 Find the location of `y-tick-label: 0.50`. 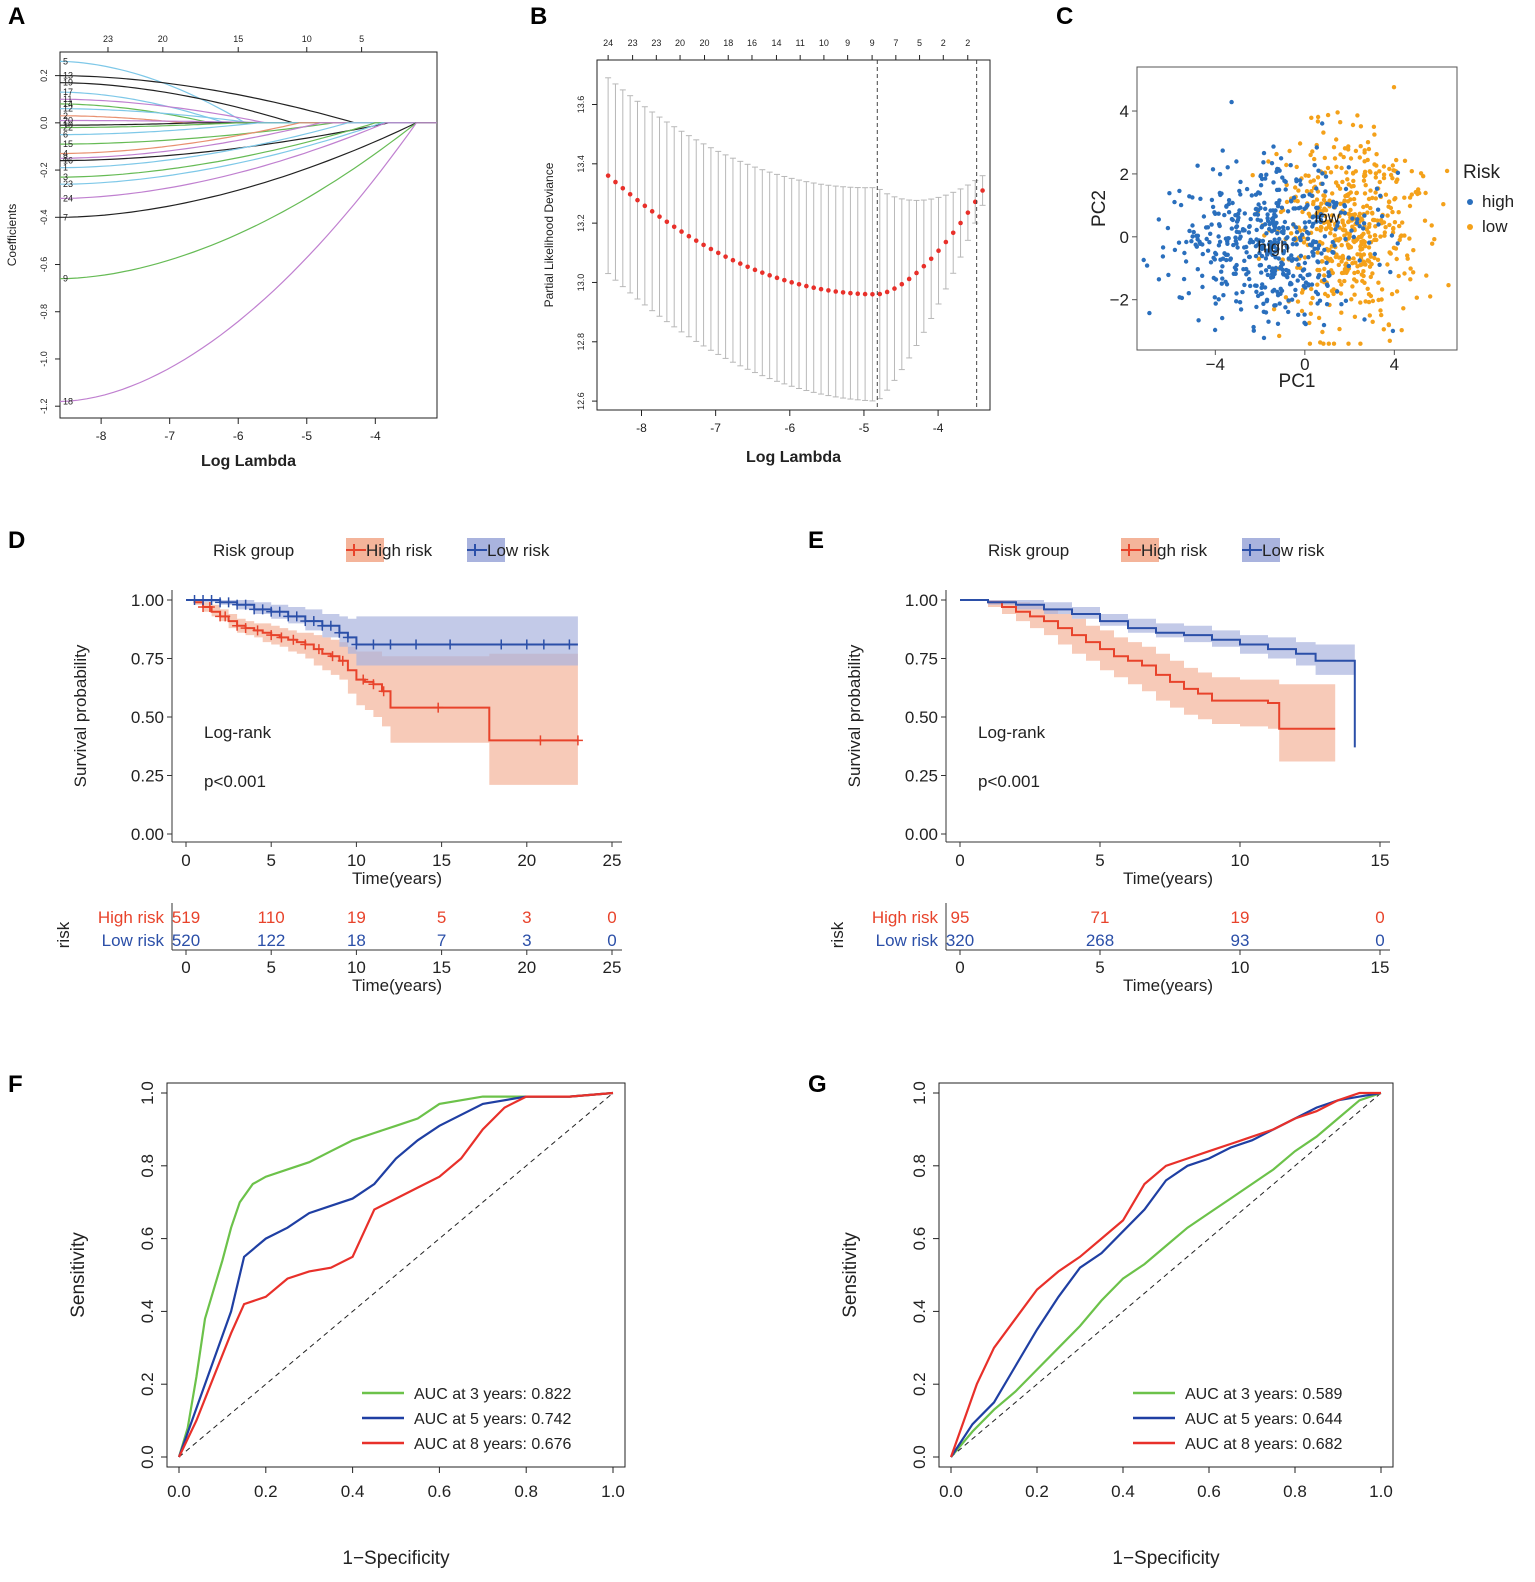

y-tick-label: 0.50 is located at coordinates (921, 717).